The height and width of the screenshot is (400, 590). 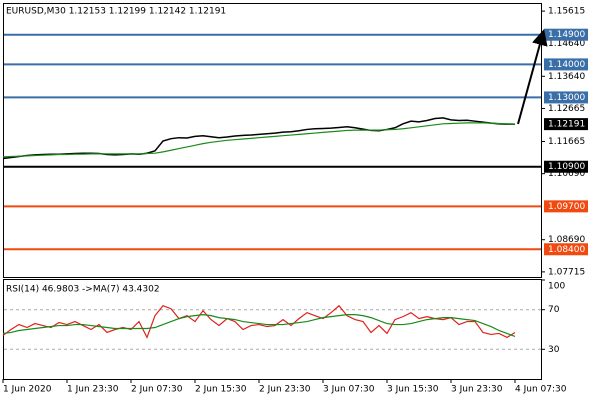 I want to click on y-tick-label: 1.11665, so click(x=566, y=142).